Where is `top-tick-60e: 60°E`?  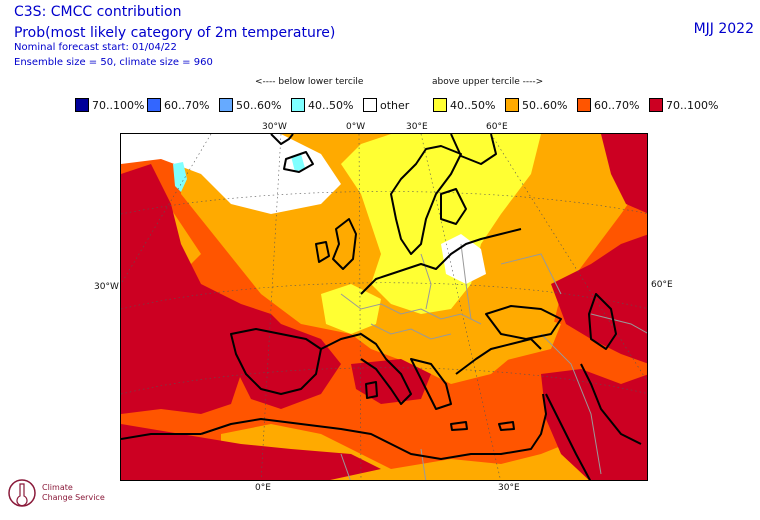
top-tick-60e: 60°E is located at coordinates (497, 127).